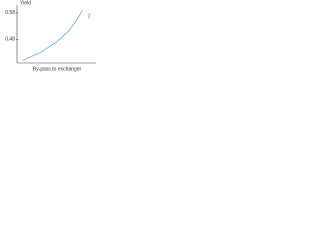 The height and width of the screenshot is (240, 320). What do you see at coordinates (25, 3) in the screenshot?
I see `y-axis-label: Yield` at bounding box center [25, 3].